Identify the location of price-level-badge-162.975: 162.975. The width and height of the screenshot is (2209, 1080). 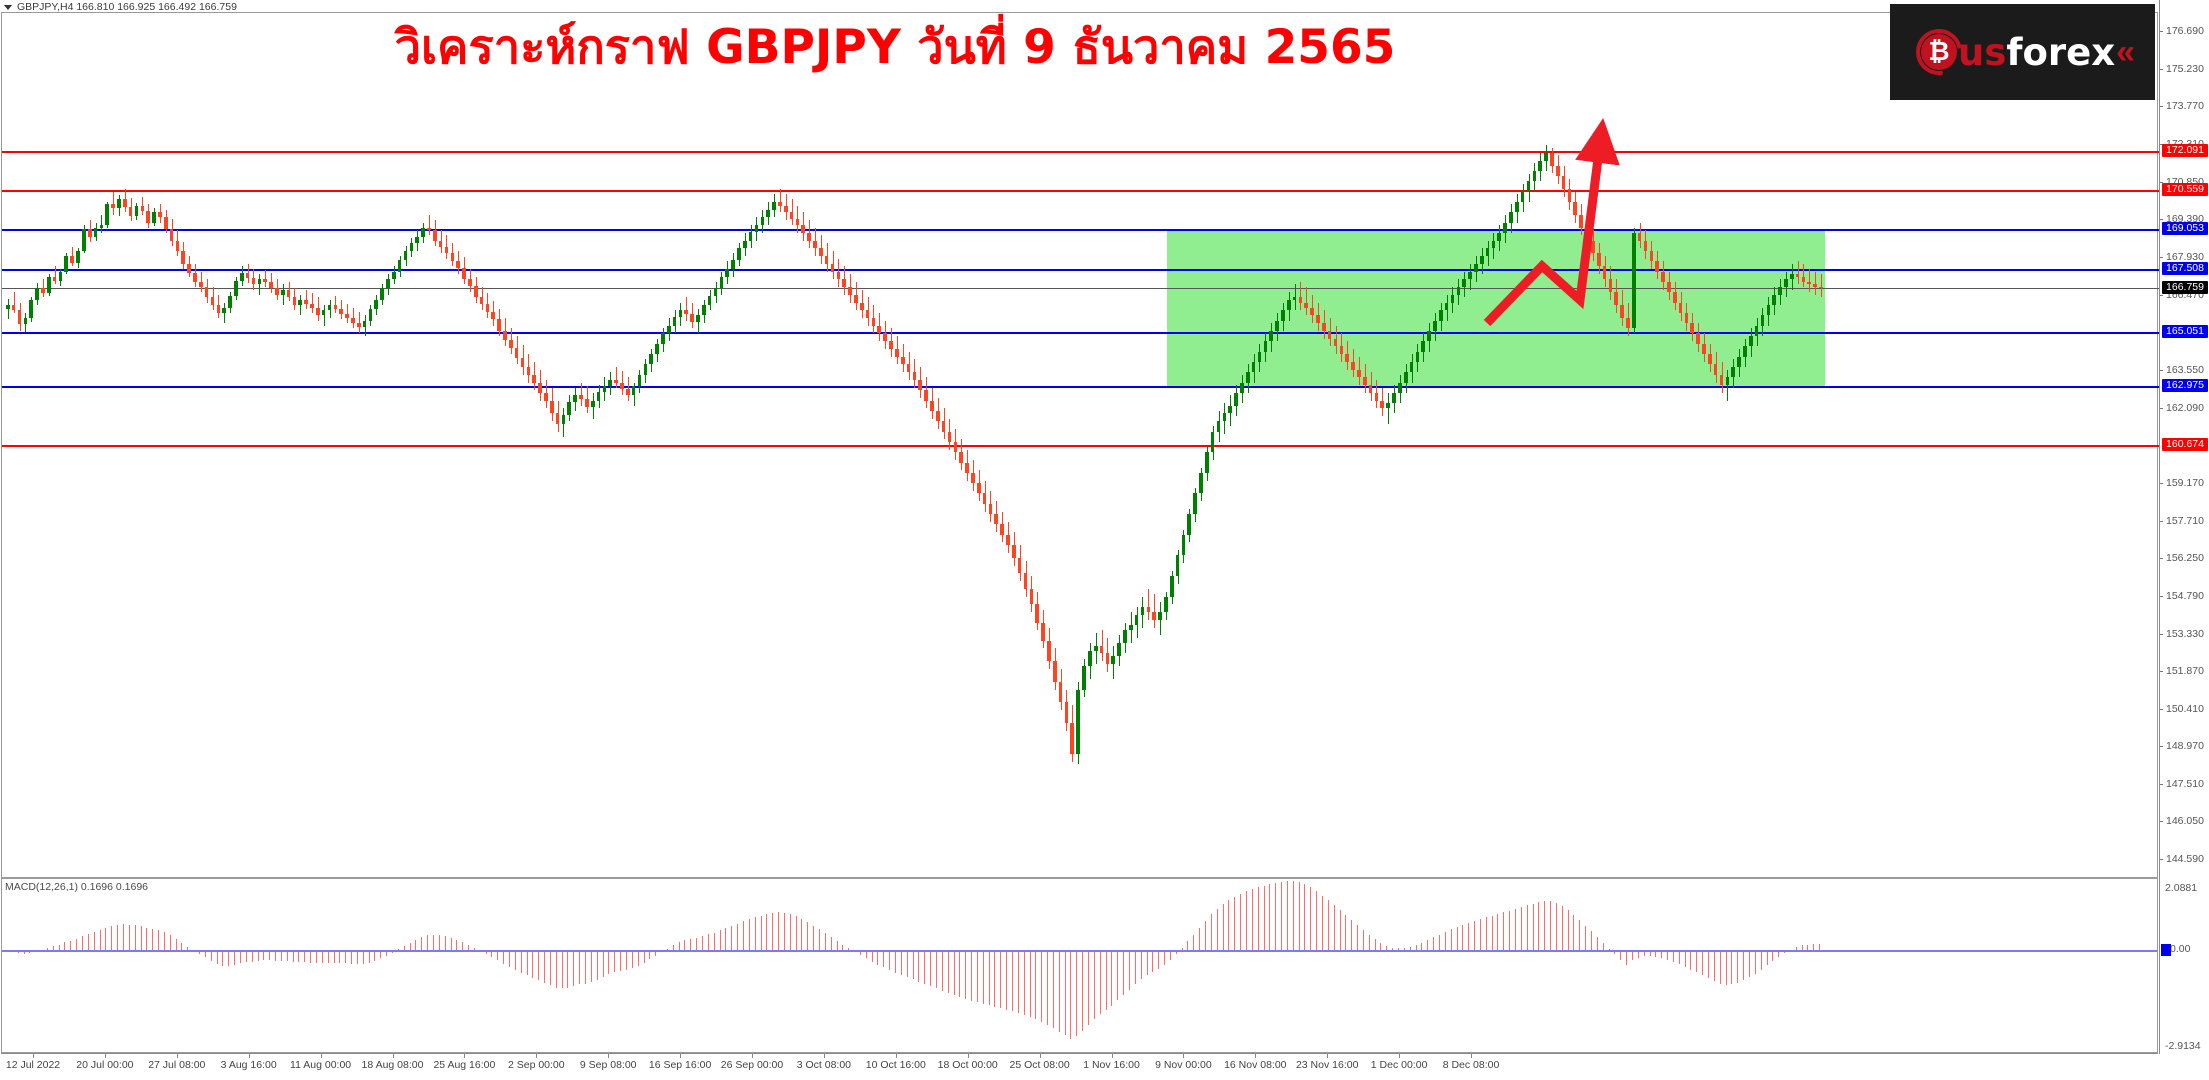
(2185, 385).